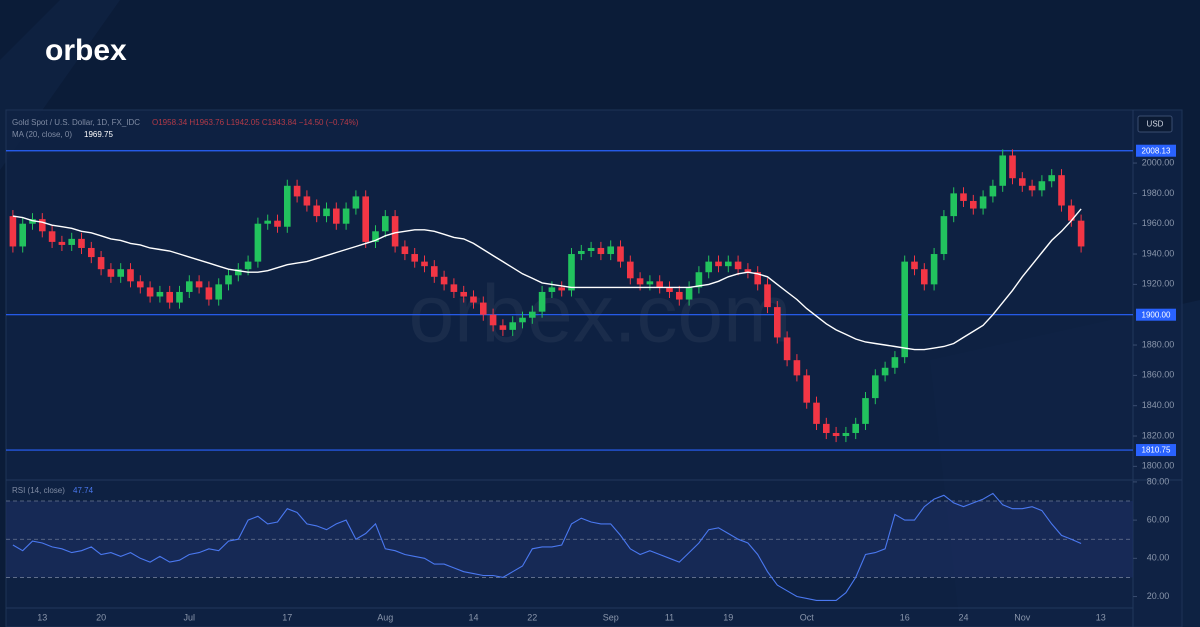 The image size is (1200, 627). I want to click on x-tick-label: 11, so click(669, 617).